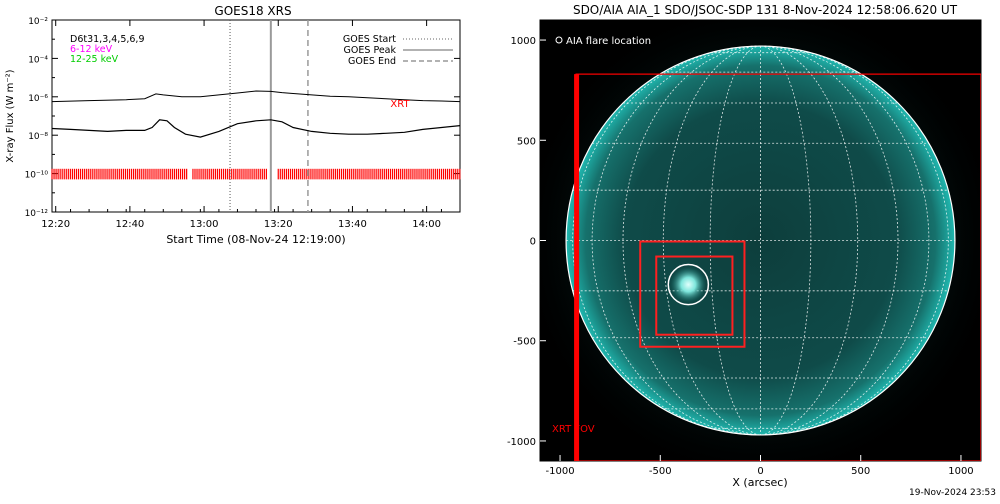 The height and width of the screenshot is (504, 1000). I want to click on flare-location-circle, so click(688, 284).